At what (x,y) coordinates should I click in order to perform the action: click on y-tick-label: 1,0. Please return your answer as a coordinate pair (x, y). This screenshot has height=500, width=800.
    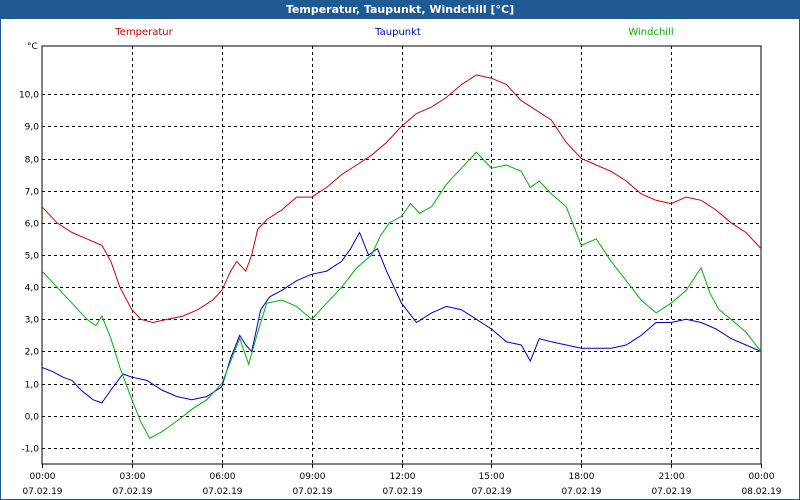
    Looking at the image, I should click on (32, 386).